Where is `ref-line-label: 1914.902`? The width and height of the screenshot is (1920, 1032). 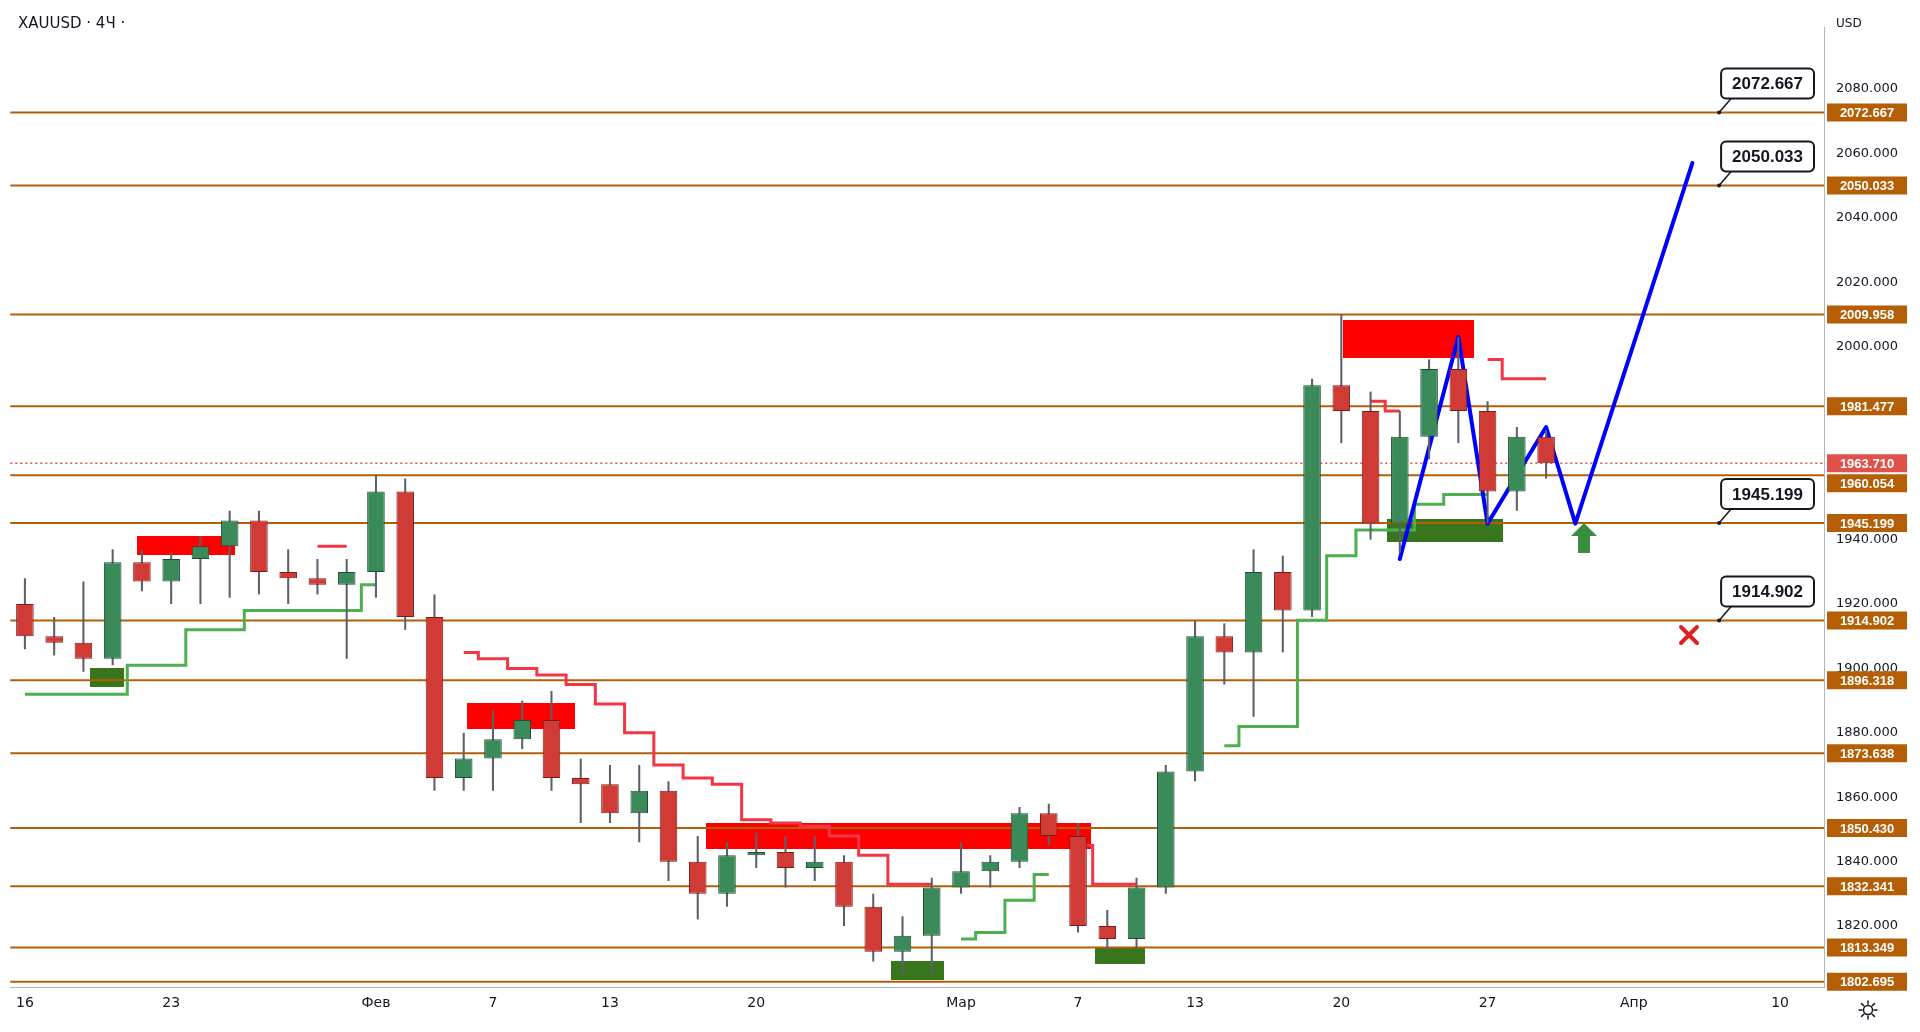 ref-line-label: 1914.902 is located at coordinates (1867, 621).